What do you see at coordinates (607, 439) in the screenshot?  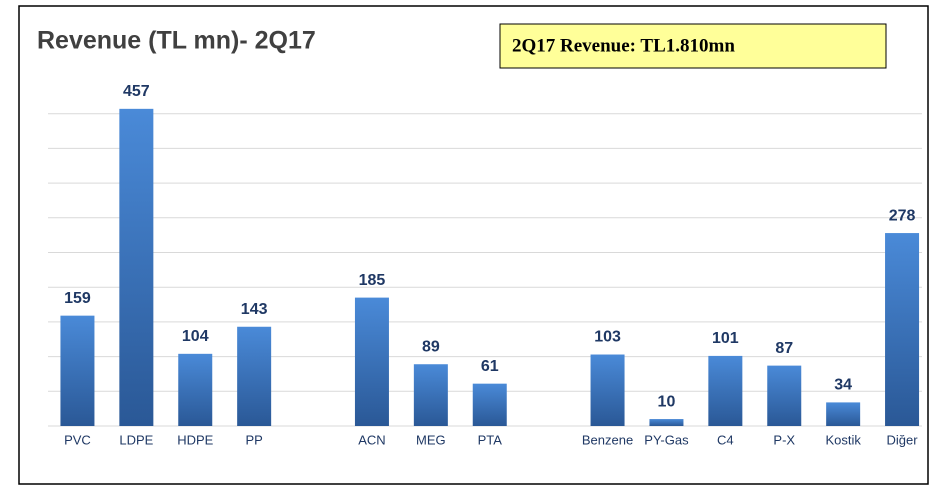 I see `x-tick-label: Benzene` at bounding box center [607, 439].